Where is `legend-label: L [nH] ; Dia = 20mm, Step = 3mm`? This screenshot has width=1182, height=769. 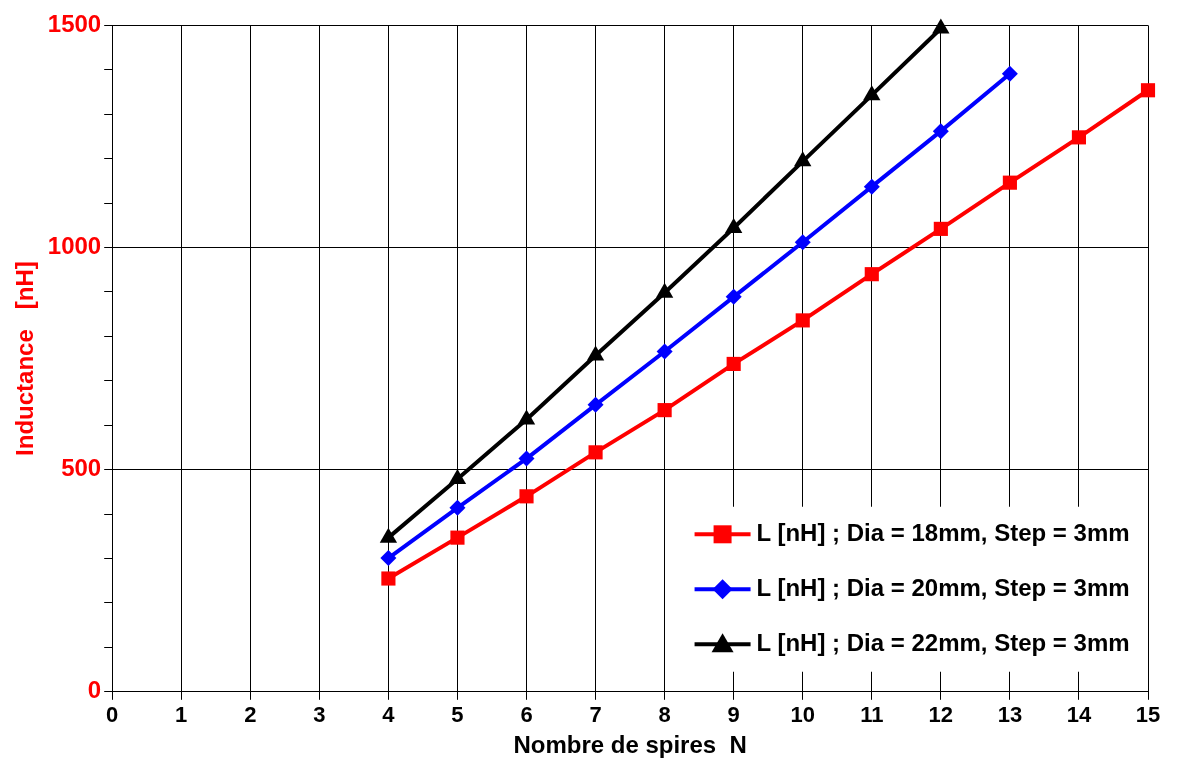 legend-label: L [nH] ; Dia = 20mm, Step = 3mm is located at coordinates (943, 587).